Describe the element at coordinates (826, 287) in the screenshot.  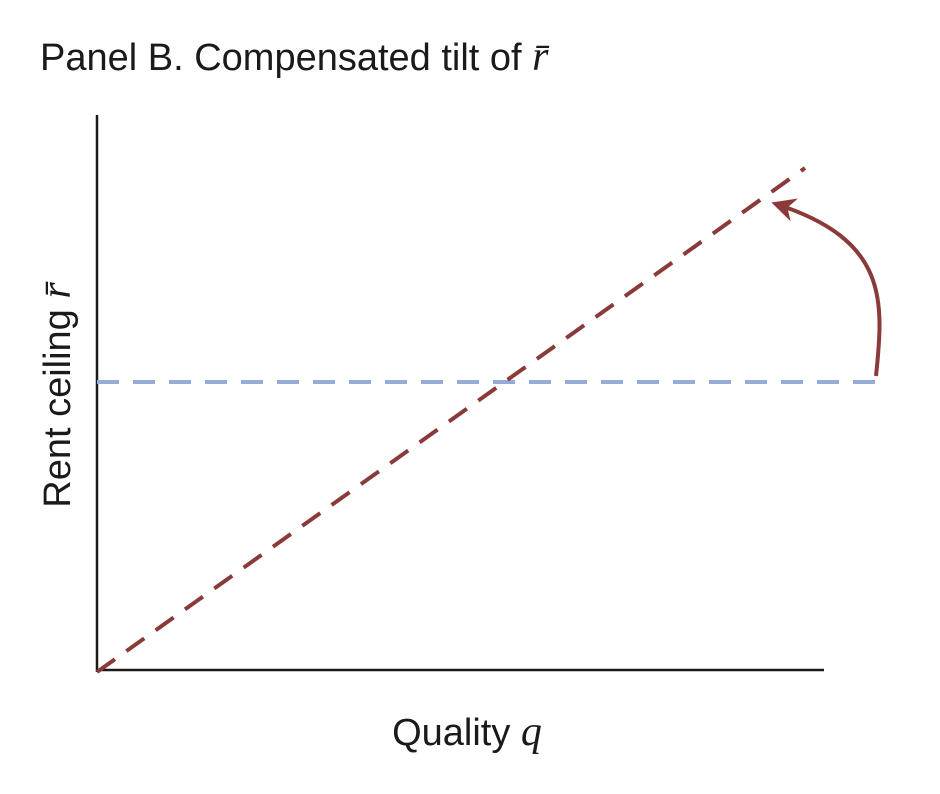
I see `tilt-arrow` at that location.